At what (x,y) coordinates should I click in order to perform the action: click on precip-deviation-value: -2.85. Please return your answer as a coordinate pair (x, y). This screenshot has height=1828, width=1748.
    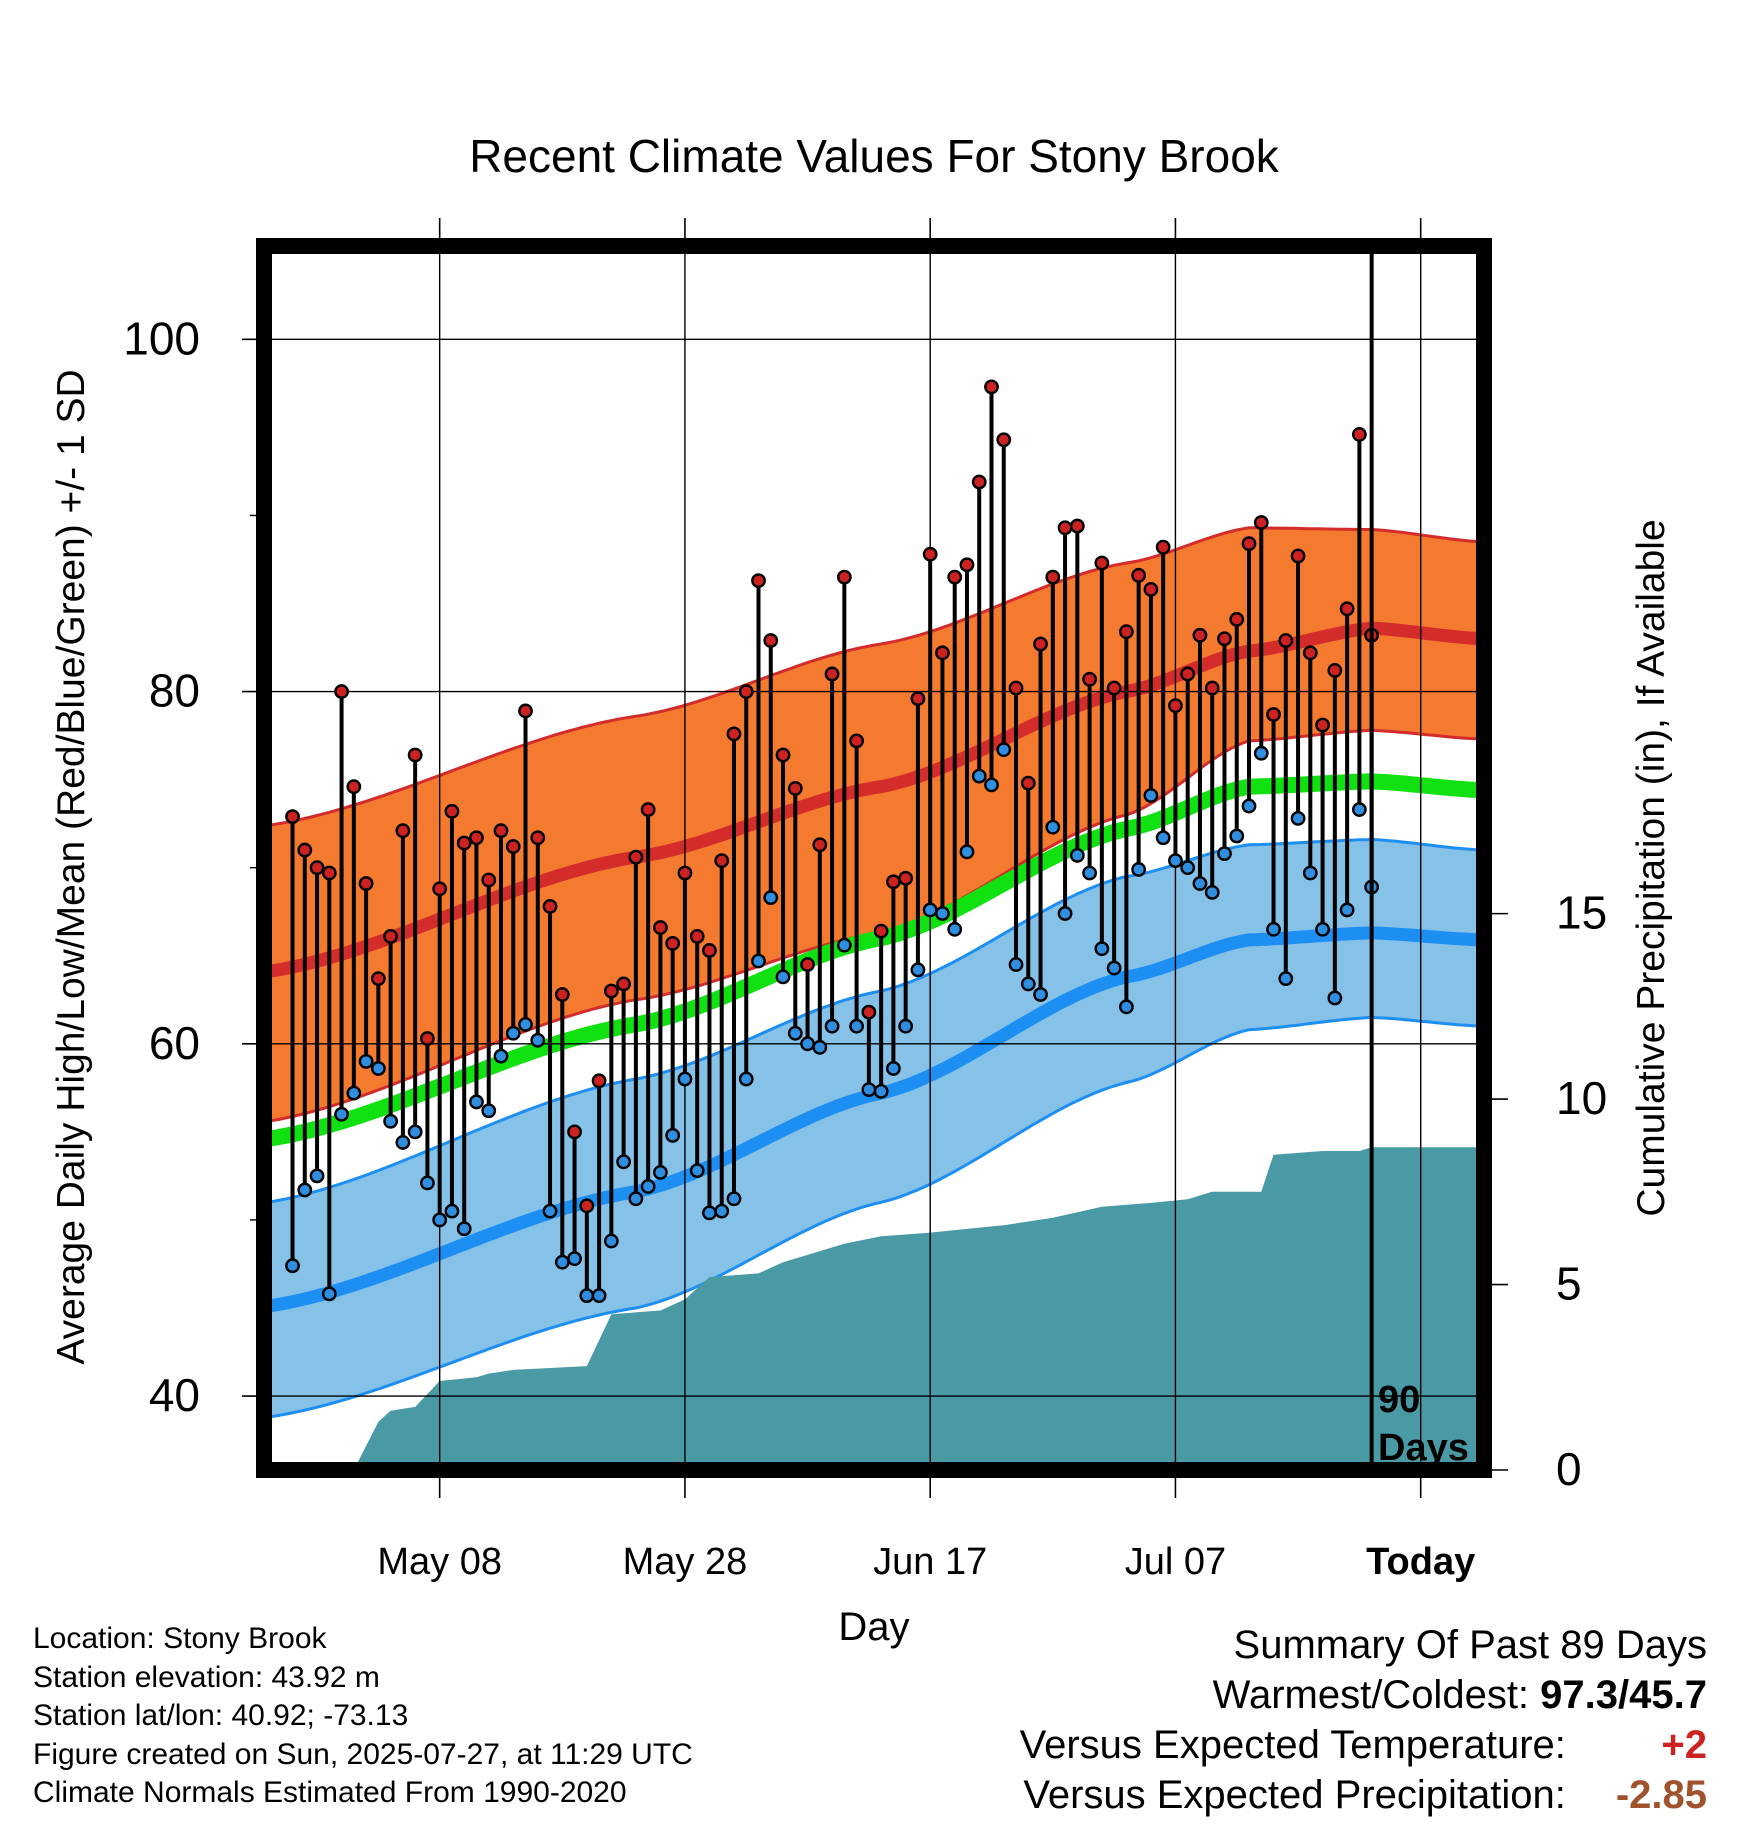
    Looking at the image, I should click on (1661, 1795).